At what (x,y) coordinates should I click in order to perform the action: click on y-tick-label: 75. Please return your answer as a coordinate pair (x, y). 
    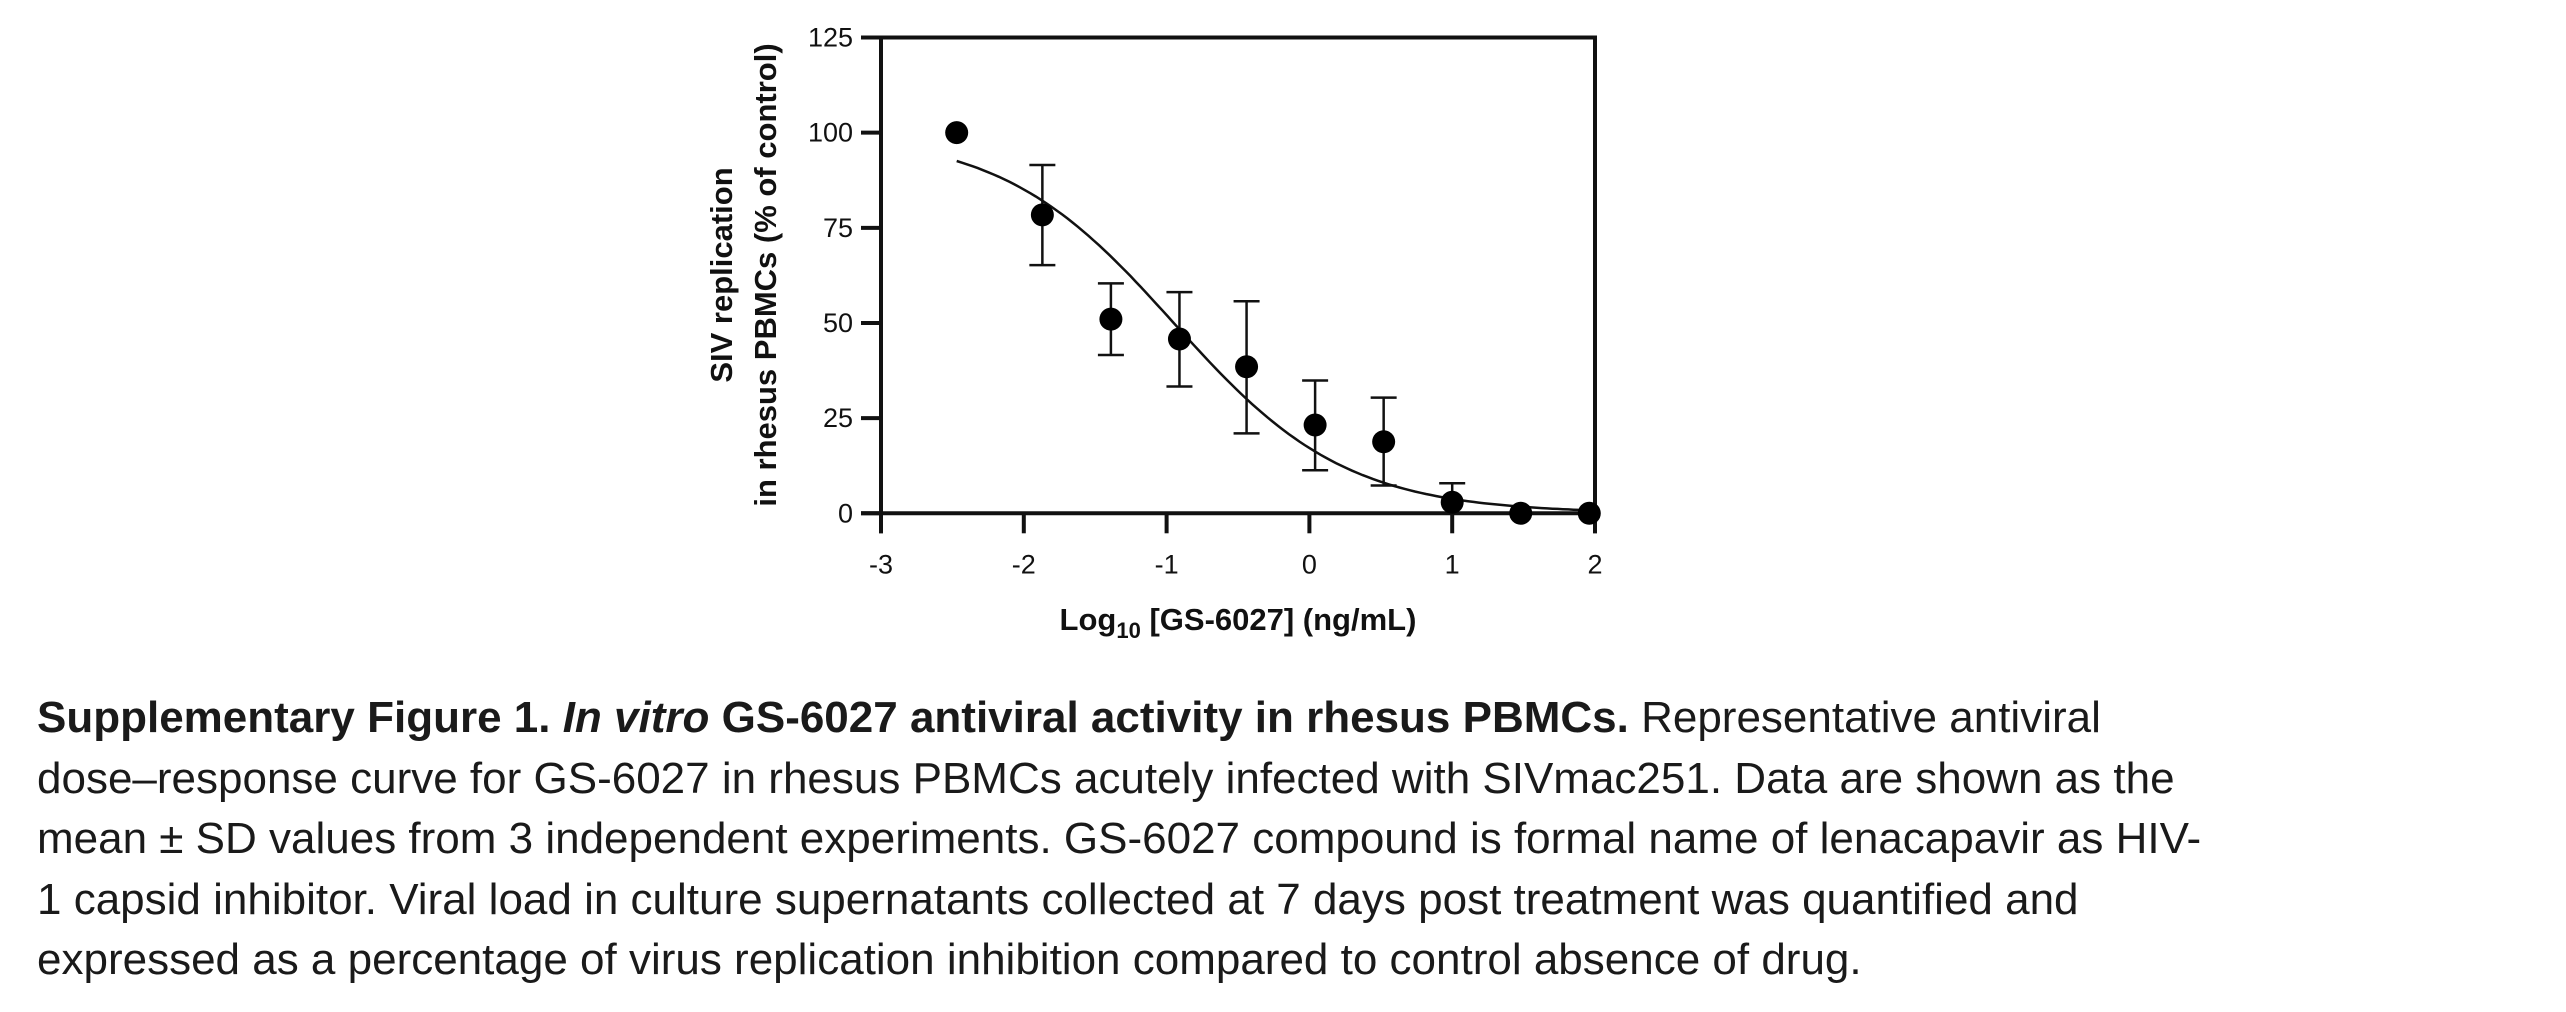
    Looking at the image, I should click on (838, 228).